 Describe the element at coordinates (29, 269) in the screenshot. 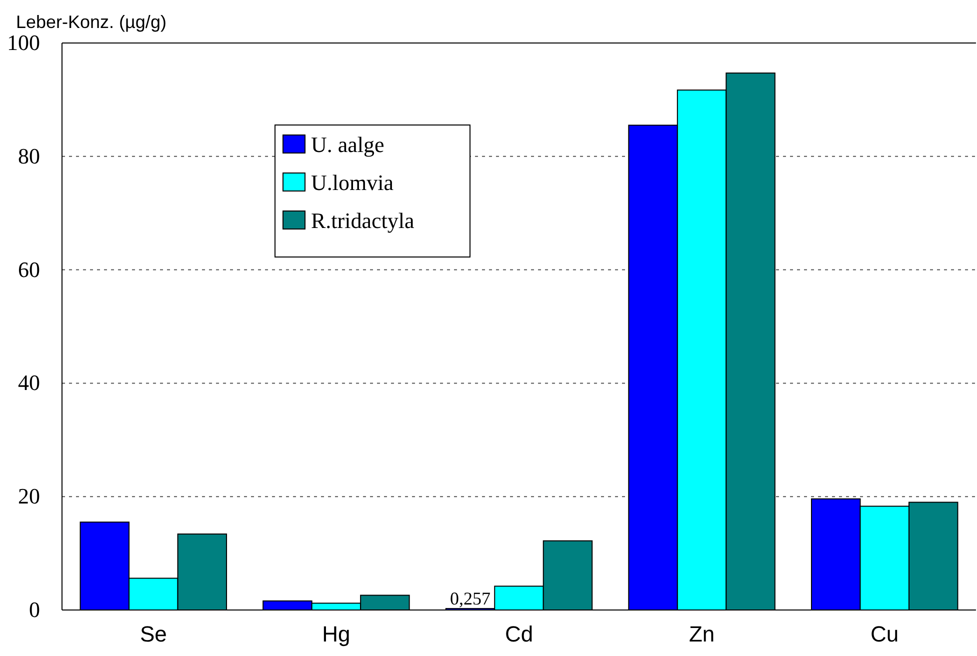

I see `y-tick-label: 60` at that location.